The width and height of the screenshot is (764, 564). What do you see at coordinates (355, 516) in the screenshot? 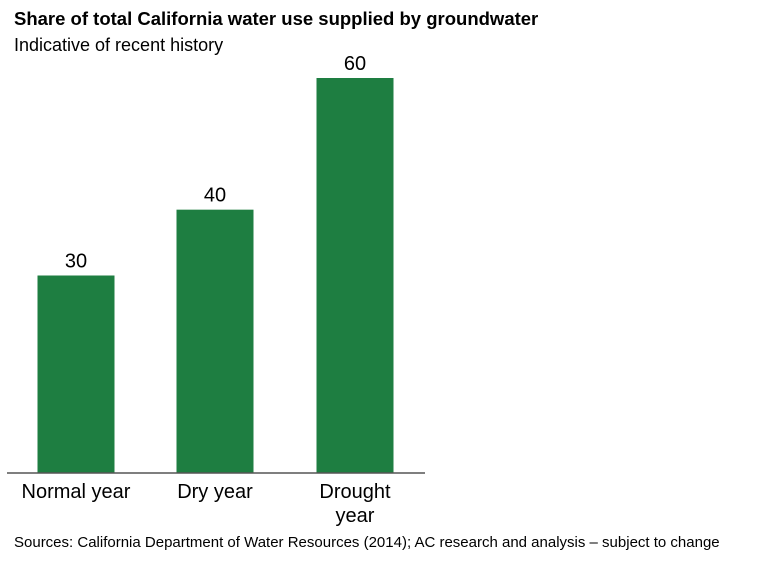
I see `x-tick-label: year` at bounding box center [355, 516].